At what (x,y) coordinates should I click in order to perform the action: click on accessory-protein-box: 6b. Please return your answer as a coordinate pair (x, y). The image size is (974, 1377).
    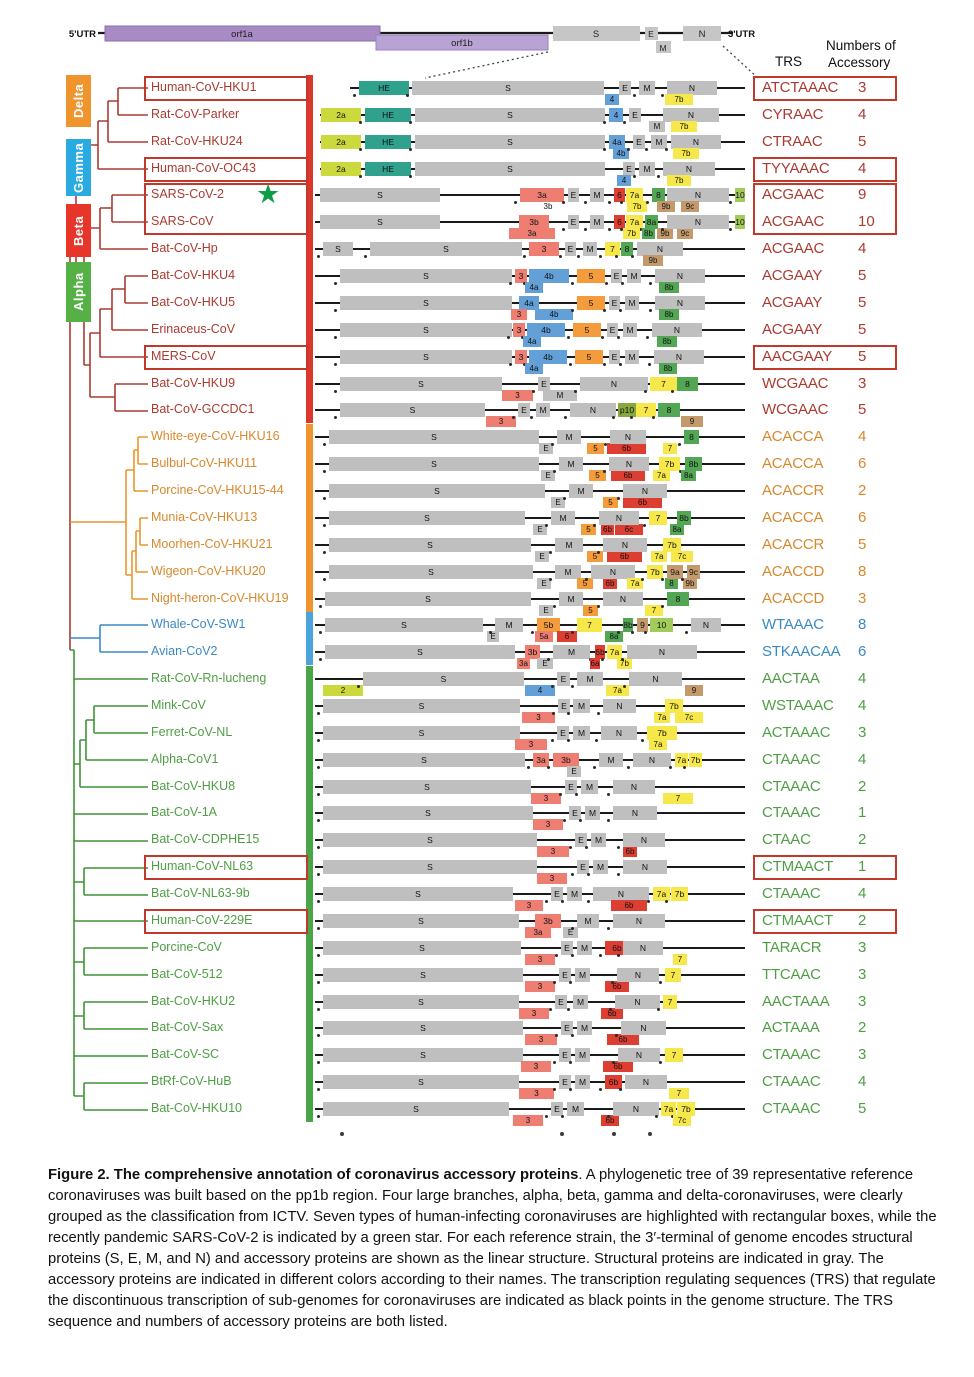
    Looking at the image, I should click on (613, 1082).